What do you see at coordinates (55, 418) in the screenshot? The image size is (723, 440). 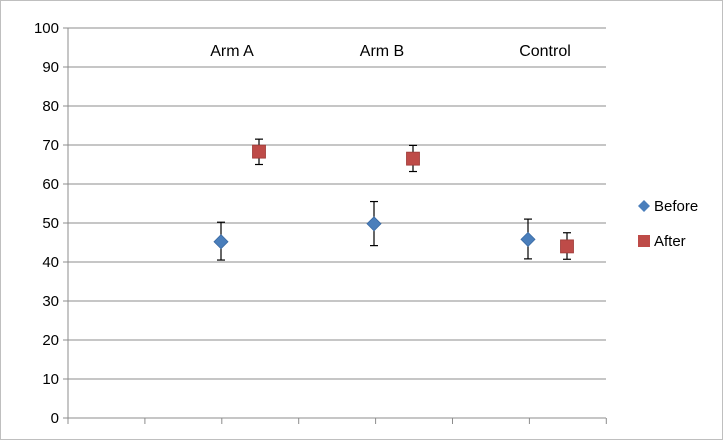 I see `y-tick-label: 0` at bounding box center [55, 418].